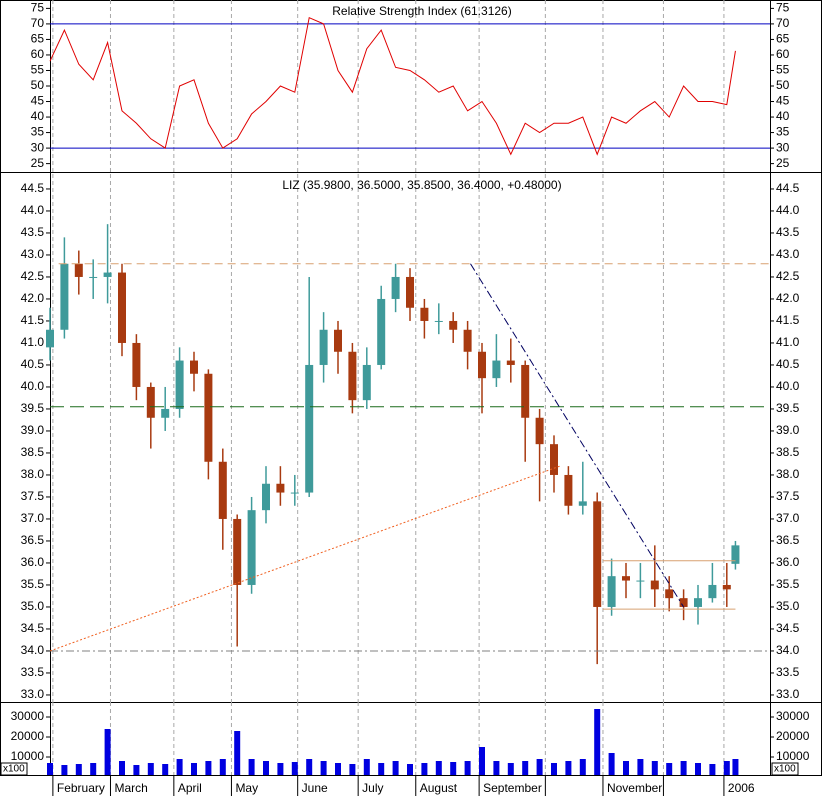  Describe the element at coordinates (788, 496) in the screenshot. I see `y-tick-label: 37.5` at that location.